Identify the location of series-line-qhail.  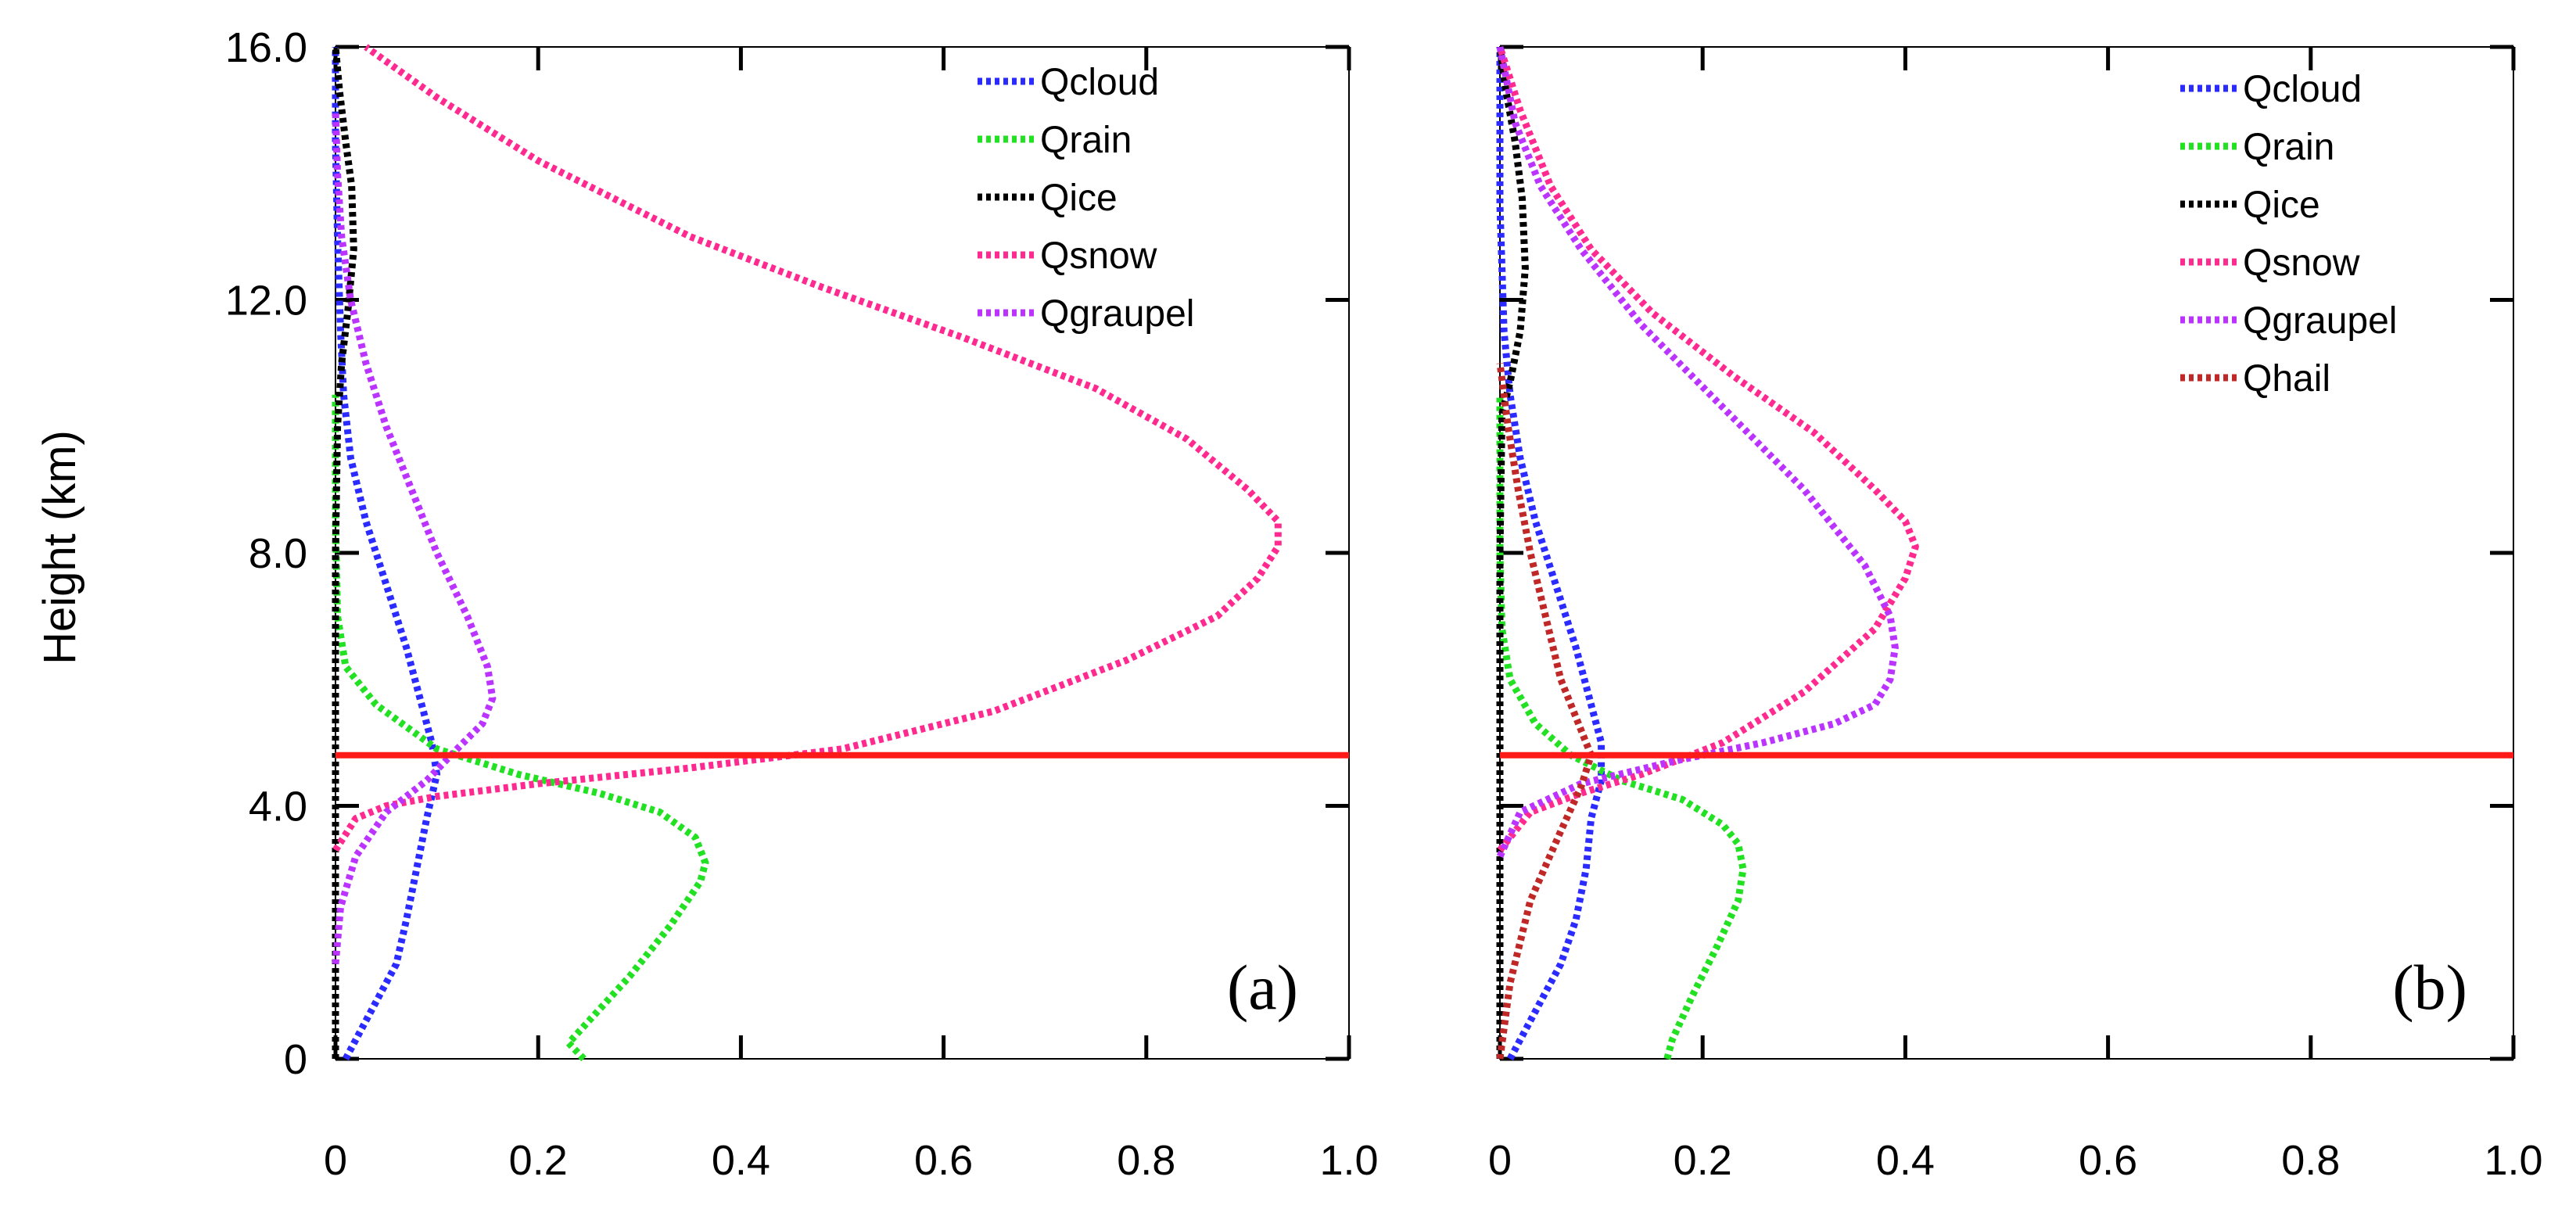
(1545, 711).